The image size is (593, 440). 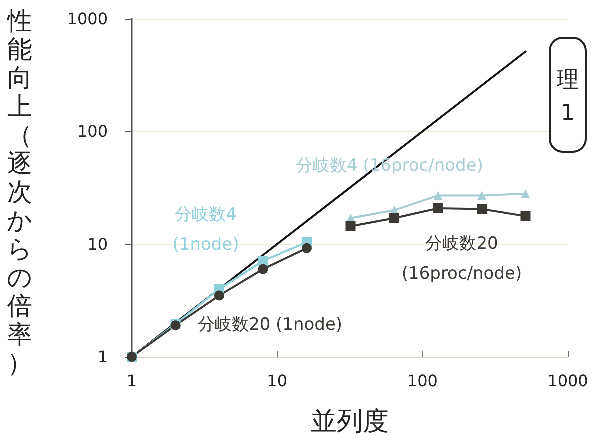 I want to click on text: 性能向上（逐次からの倍率）, so click(x=20, y=192).